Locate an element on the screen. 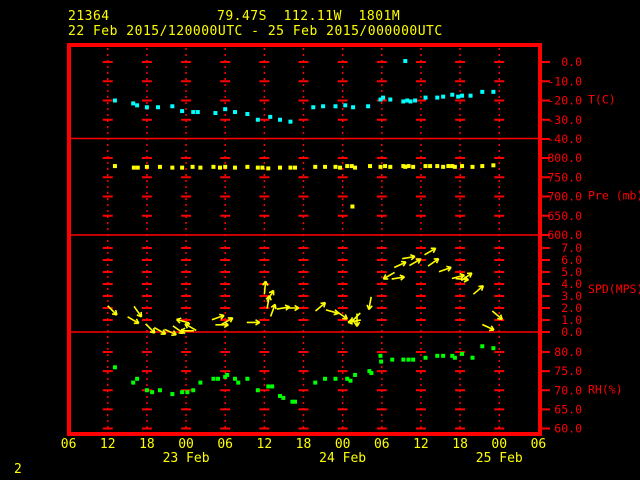 The image size is (640, 480). svg-text: -40.0 is located at coordinates (564, 139).